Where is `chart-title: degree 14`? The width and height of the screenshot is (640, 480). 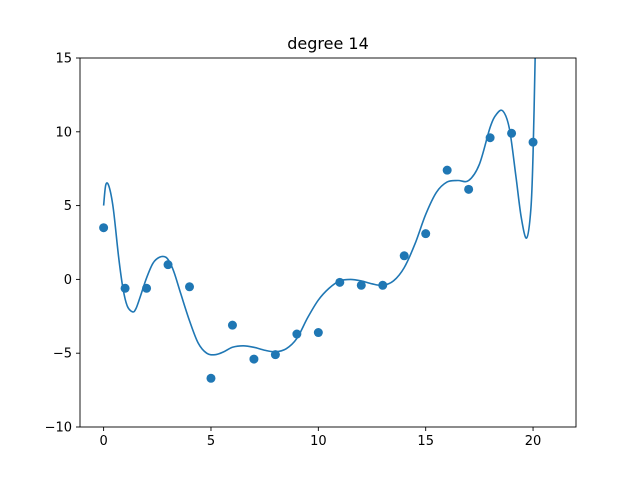 chart-title: degree 14 is located at coordinates (328, 43).